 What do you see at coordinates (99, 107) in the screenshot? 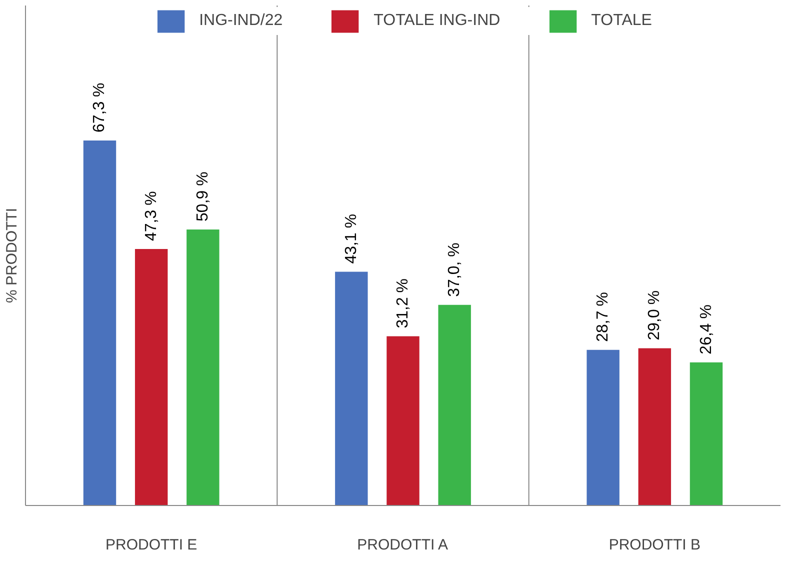
I see `data-label: 67,3 %` at bounding box center [99, 107].